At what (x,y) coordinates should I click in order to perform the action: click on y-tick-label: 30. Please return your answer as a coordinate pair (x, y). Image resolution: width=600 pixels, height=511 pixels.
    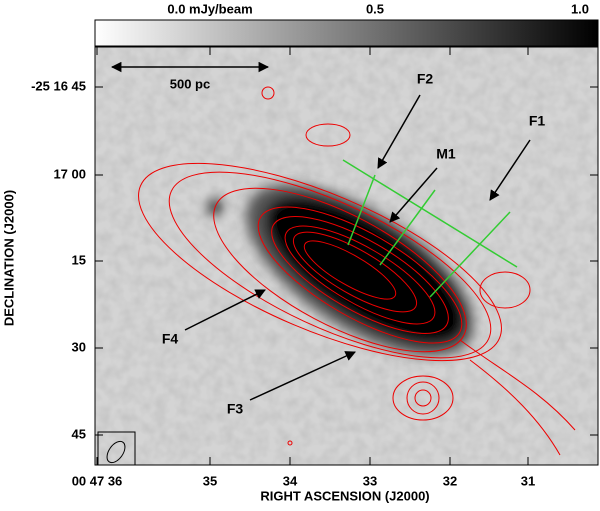
    Looking at the image, I should click on (79, 346).